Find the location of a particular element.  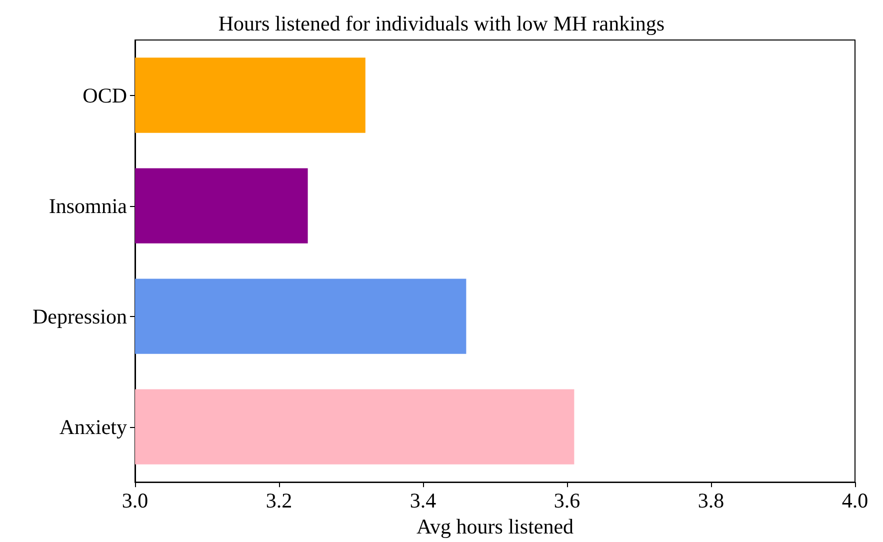

x-tick-label: 3.6 is located at coordinates (567, 500).